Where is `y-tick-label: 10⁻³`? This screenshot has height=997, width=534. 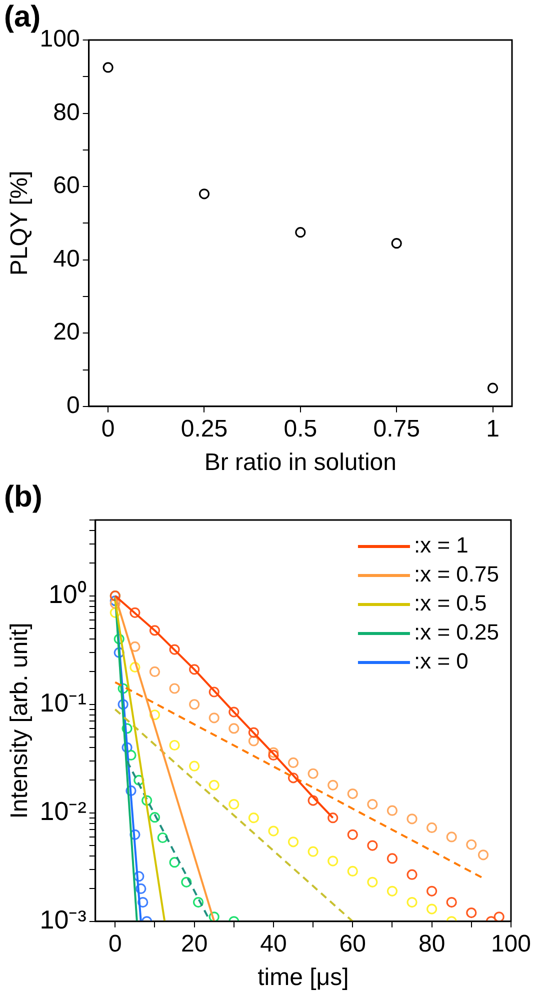 y-tick-label: 10⁻³ is located at coordinates (63, 919).